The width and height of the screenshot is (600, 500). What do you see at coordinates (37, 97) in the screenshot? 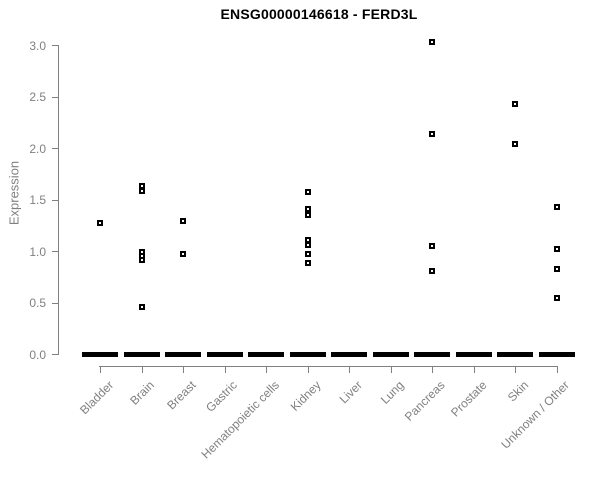
I see `y-tick-label: 2.5` at bounding box center [37, 97].